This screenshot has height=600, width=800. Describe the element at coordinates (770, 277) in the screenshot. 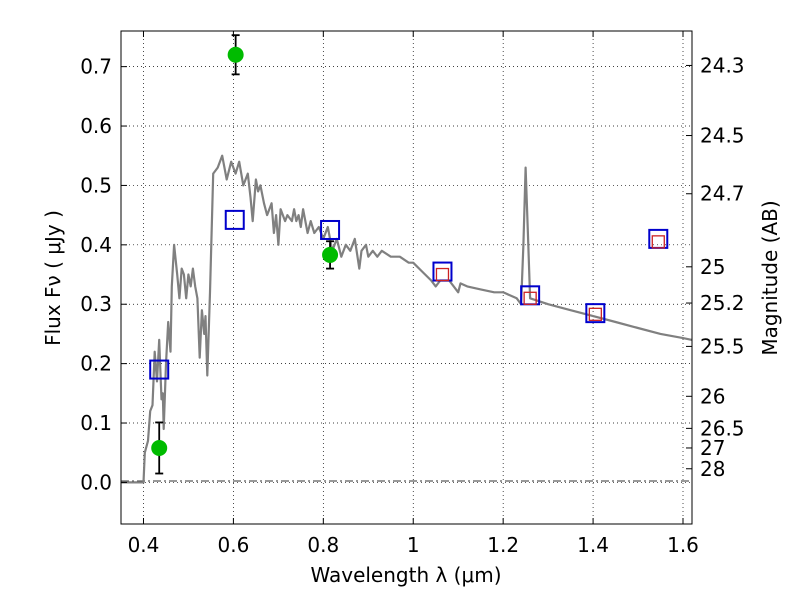

I see `y-axis-right-label: Magnitude (AB)` at that location.